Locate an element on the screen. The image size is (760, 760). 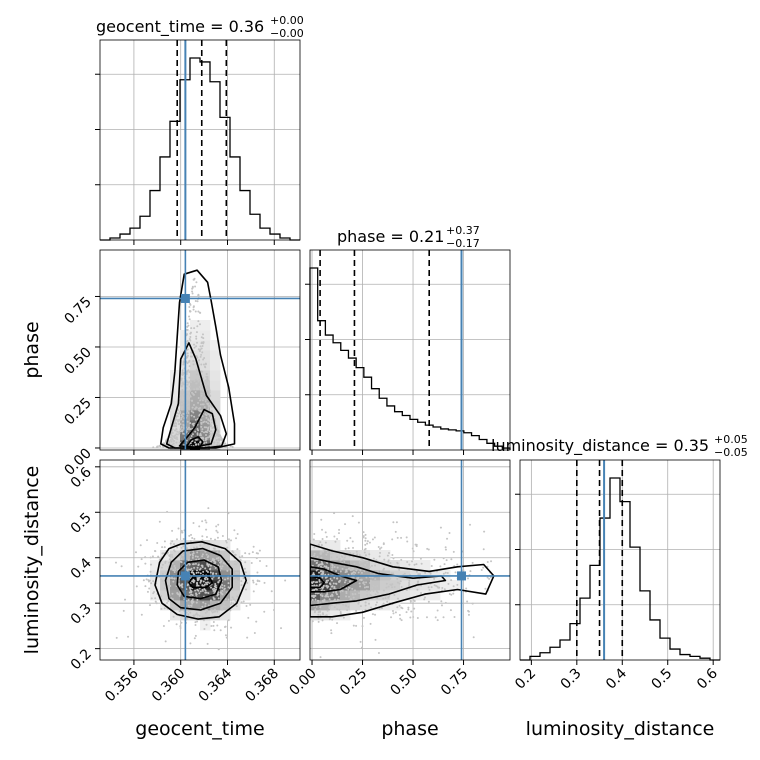
truth-marker is located at coordinates (462, 576).